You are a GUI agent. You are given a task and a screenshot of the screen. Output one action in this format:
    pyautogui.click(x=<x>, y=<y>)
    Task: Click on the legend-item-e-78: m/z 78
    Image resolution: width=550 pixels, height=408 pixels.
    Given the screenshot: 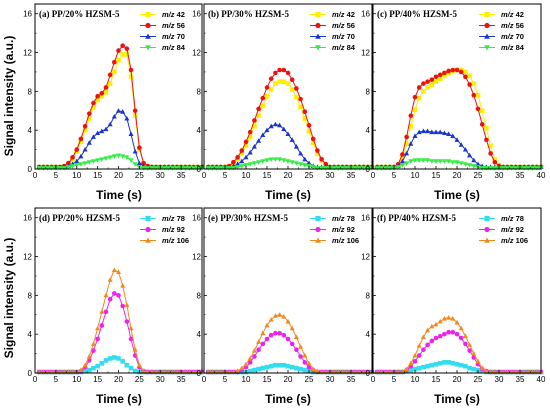 What is the action you would take?
    pyautogui.click(x=332, y=218)
    